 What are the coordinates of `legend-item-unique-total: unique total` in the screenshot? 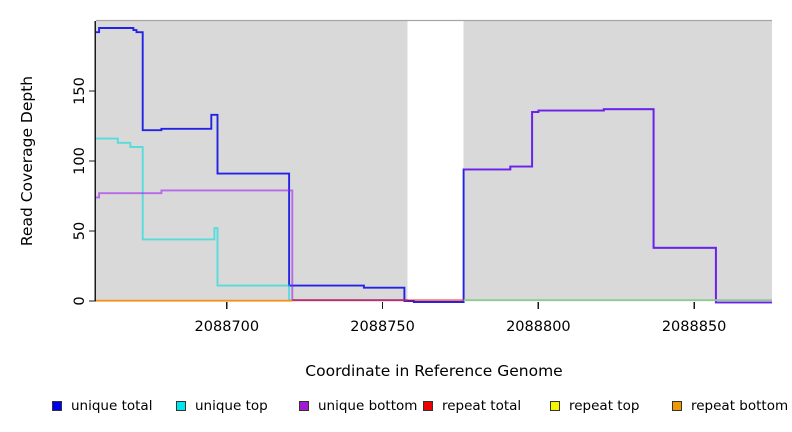 It's located at (102, 406).